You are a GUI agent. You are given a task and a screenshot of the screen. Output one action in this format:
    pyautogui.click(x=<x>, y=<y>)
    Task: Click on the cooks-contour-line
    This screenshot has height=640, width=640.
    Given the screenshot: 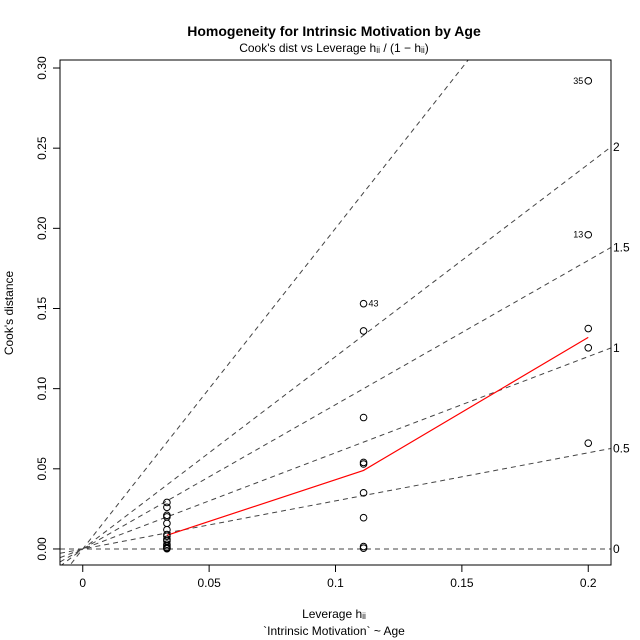 What is the action you would take?
    pyautogui.click(x=335, y=500)
    